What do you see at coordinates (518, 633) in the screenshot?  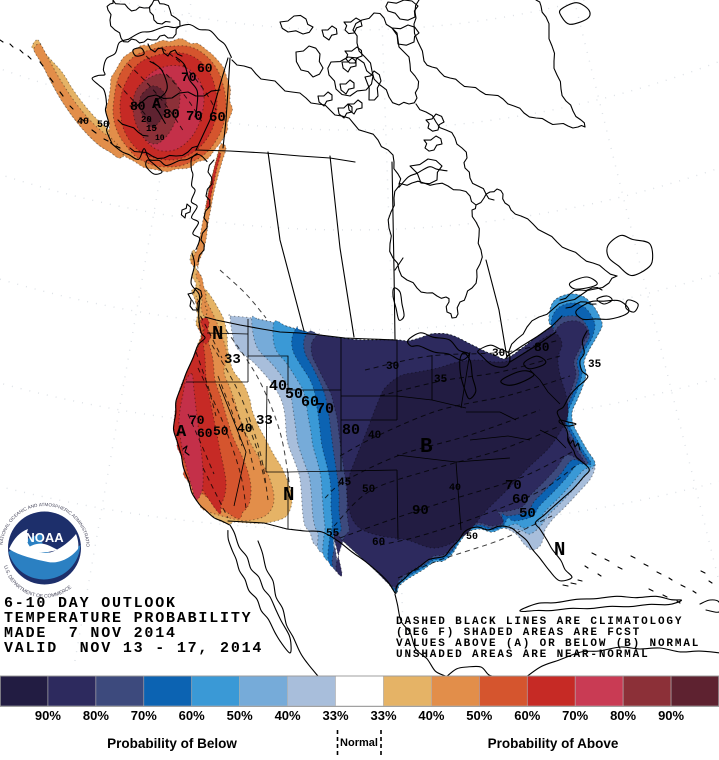 I see `svg-text: (DEG F) SHADED AREAS ARE FCST` at bounding box center [518, 633].